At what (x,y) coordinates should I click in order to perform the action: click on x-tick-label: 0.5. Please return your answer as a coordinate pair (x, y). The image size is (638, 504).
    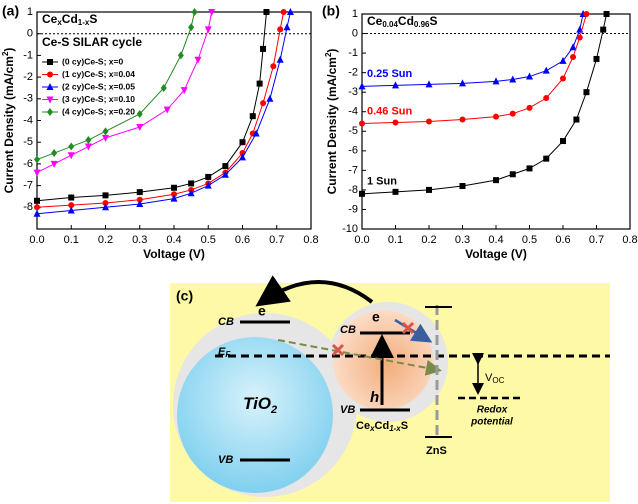
    Looking at the image, I should click on (529, 240).